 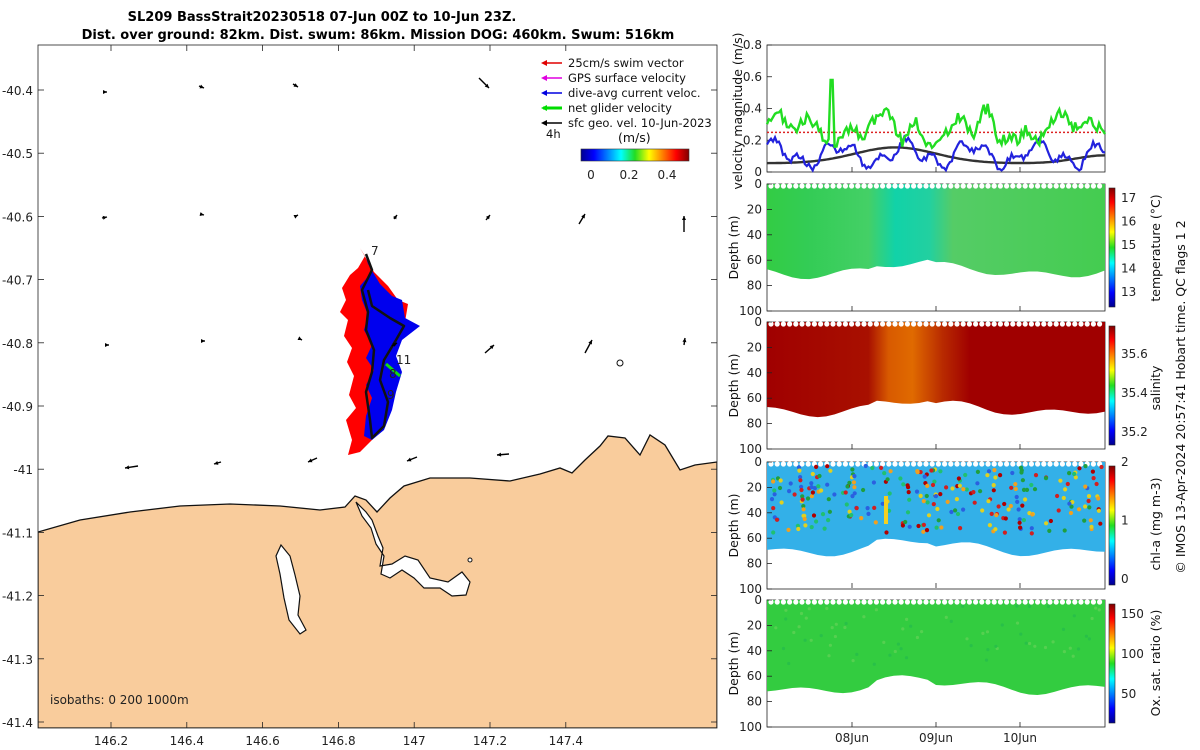 I want to click on oxygen-points, so click(x=937, y=635).